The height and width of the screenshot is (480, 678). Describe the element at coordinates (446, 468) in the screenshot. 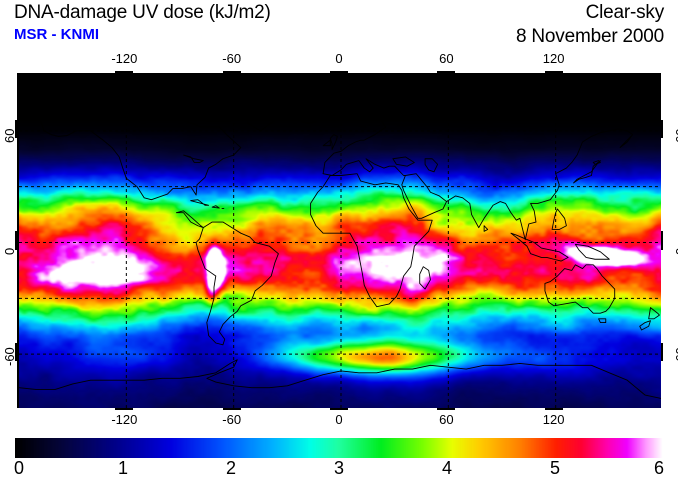

I see `colorbar-tick-label: 4` at that location.